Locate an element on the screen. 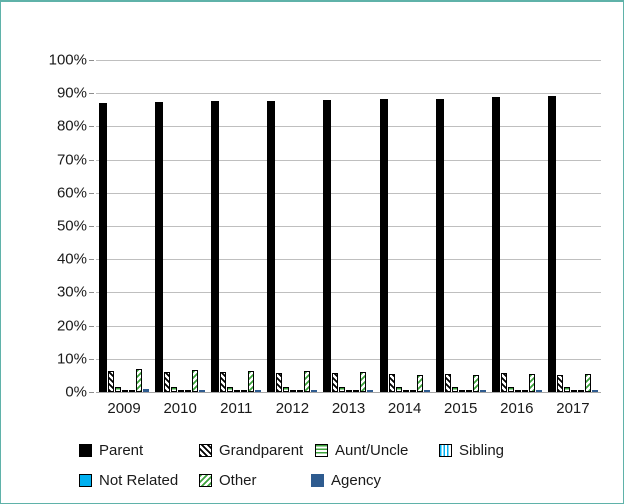  gridline-40% is located at coordinates (348, 260).